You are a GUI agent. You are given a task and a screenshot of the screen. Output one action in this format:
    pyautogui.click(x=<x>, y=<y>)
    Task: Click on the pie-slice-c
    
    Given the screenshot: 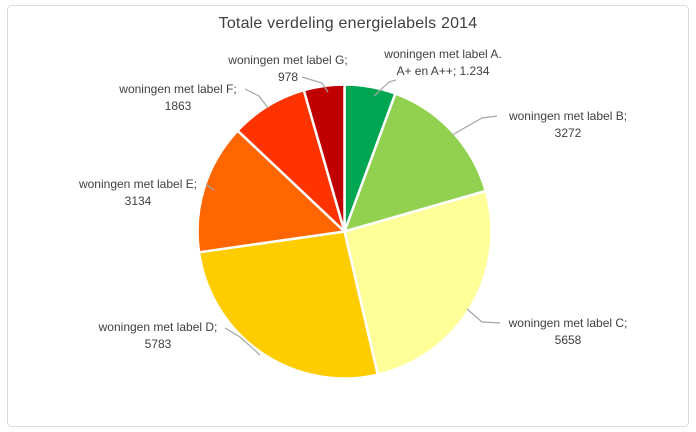 What is the action you would take?
    pyautogui.click(x=418, y=282)
    